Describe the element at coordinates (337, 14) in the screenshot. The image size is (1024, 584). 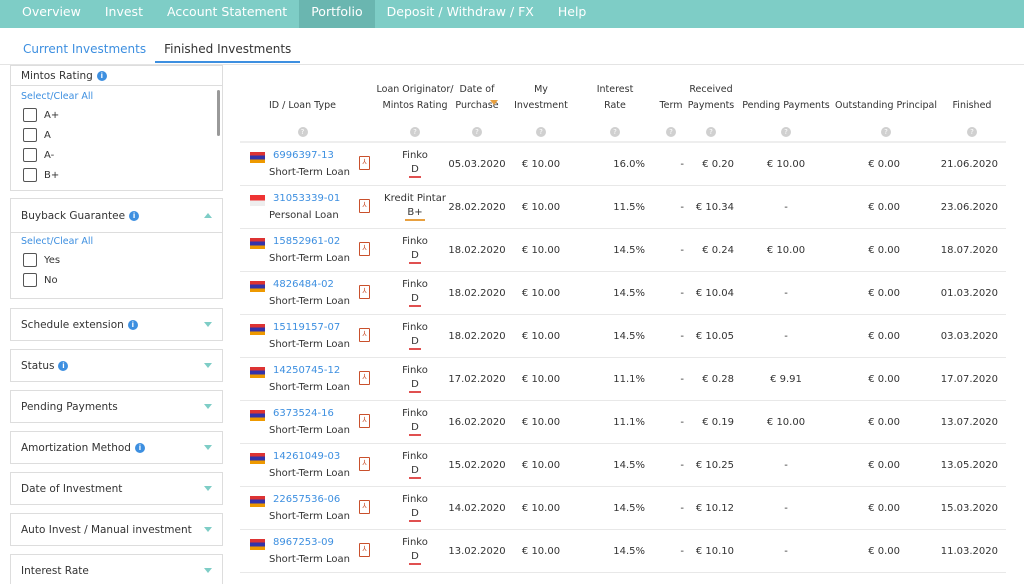
I see `nav-portfolio: Portfolio` at that location.